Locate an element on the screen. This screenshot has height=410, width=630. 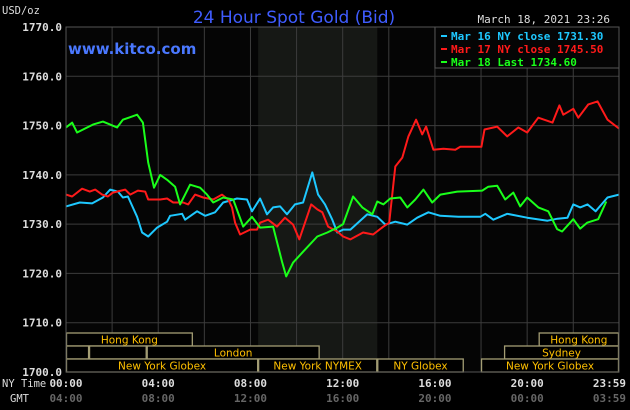
gmt-tick-label: 20:00 is located at coordinates (434, 398).